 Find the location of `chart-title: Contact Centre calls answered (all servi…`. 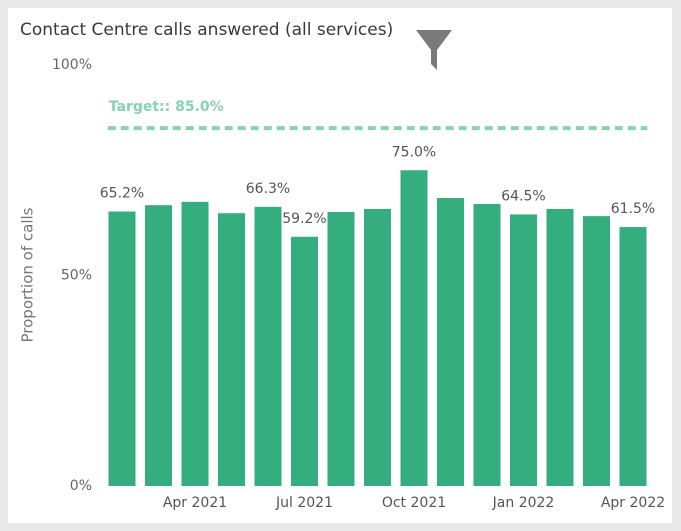

chart-title: Contact Centre calls answered (all servi… is located at coordinates (206, 30).